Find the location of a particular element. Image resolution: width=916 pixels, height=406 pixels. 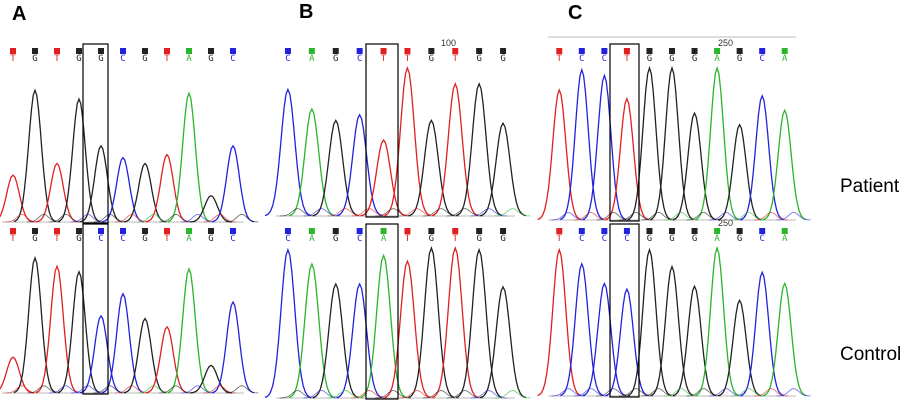

panel-b-control-base-call: T is located at coordinates (408, 239).